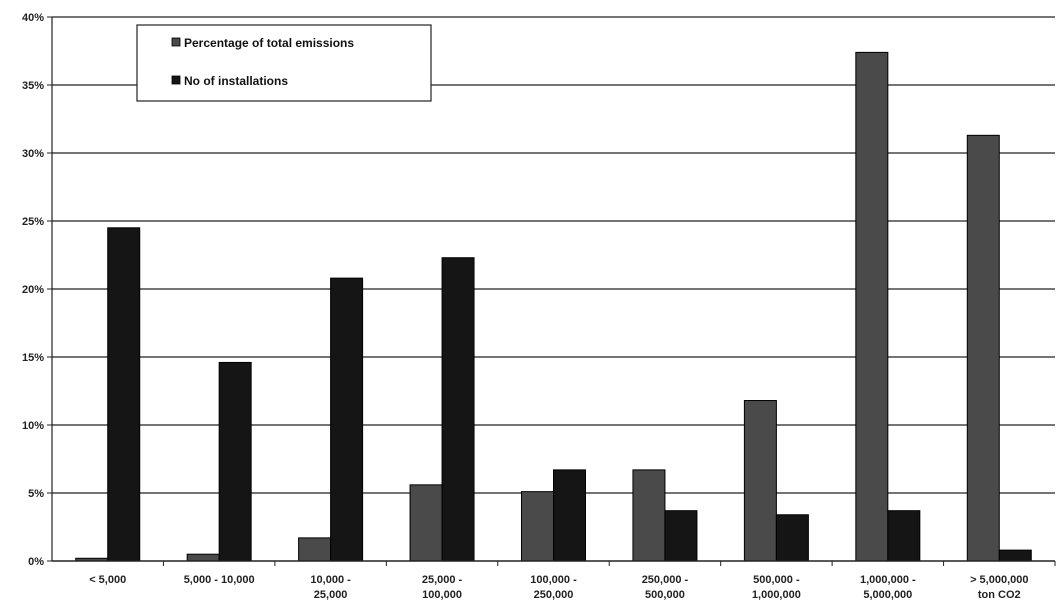 This screenshot has width=1058, height=609. Describe the element at coordinates (36, 494) in the screenshot. I see `y-tick-label: 5%` at that location.